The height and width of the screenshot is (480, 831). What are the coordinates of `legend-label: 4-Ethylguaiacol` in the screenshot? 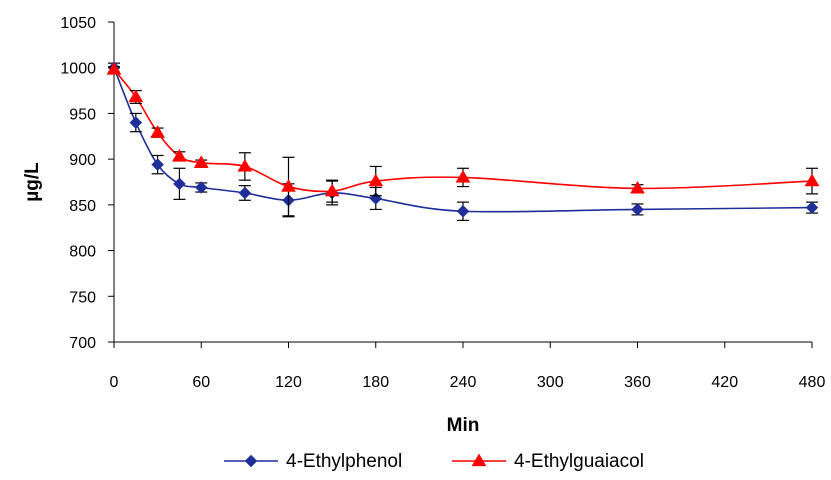 It's located at (579, 461).